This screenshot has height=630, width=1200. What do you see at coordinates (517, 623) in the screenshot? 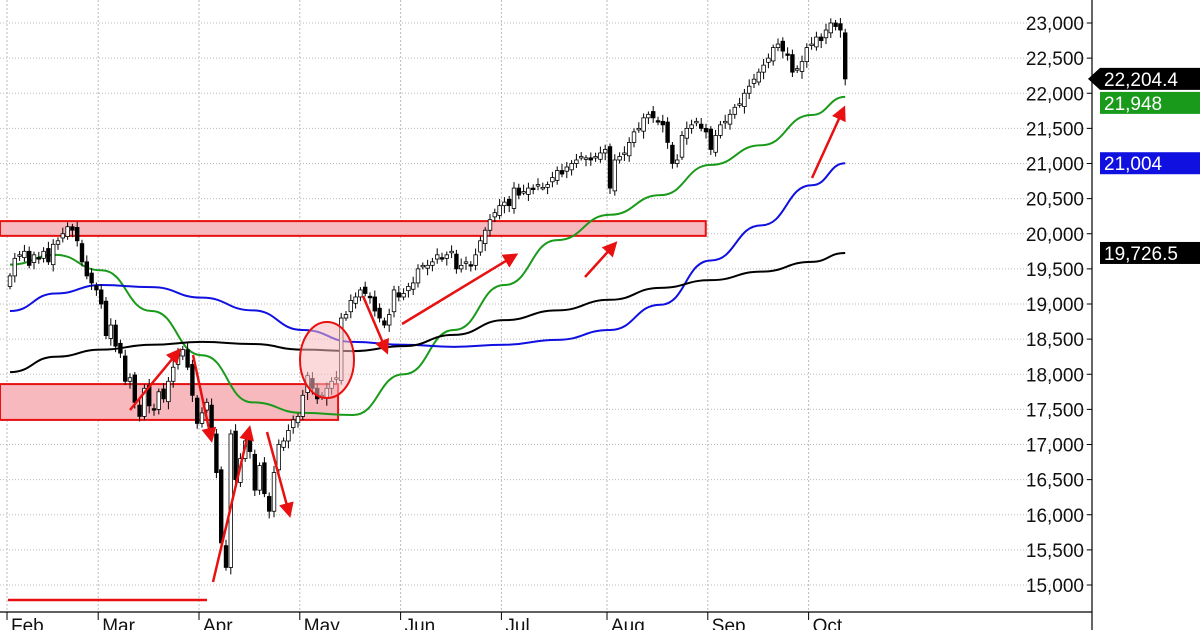
I see `x-tick-label: Jul` at bounding box center [517, 623].